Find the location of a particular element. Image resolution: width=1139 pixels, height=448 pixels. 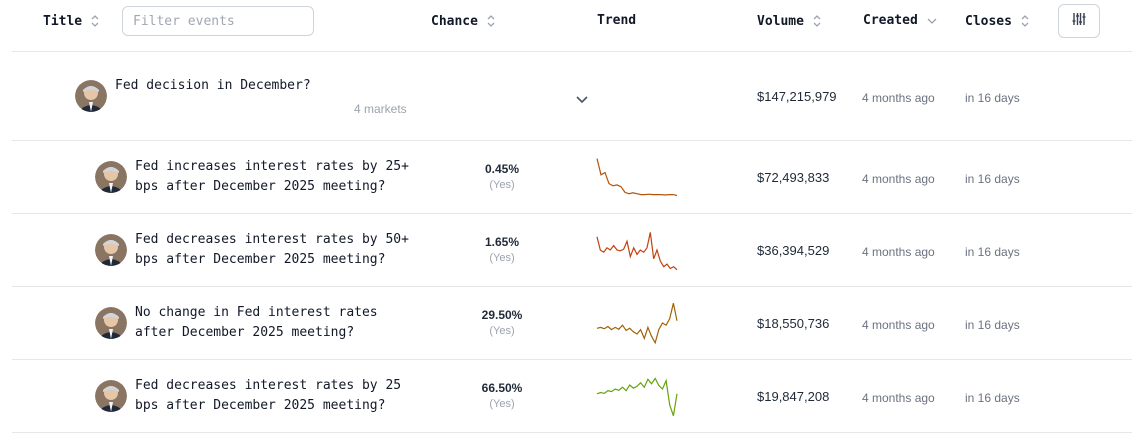

chance-cell: 66.50% (Yes) is located at coordinates (502, 396).